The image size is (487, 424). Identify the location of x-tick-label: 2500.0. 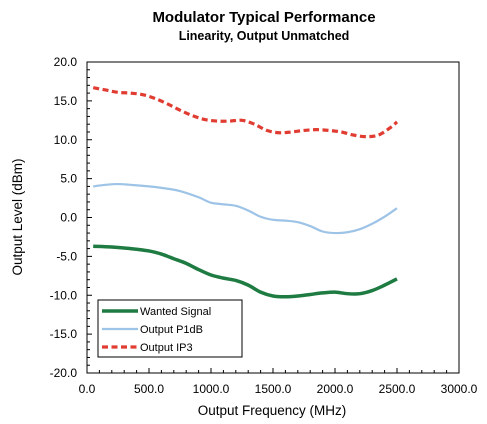
(397, 389).